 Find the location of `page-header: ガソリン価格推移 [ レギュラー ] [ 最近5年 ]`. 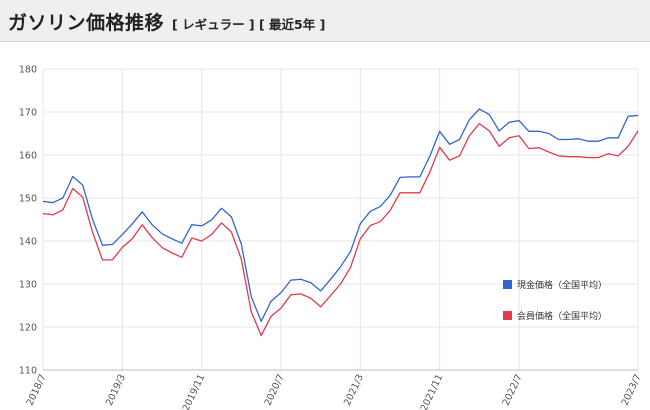

page-header: ガソリン価格推移 [ レギュラー ] [ 最近5年 ] is located at coordinates (325, 21).